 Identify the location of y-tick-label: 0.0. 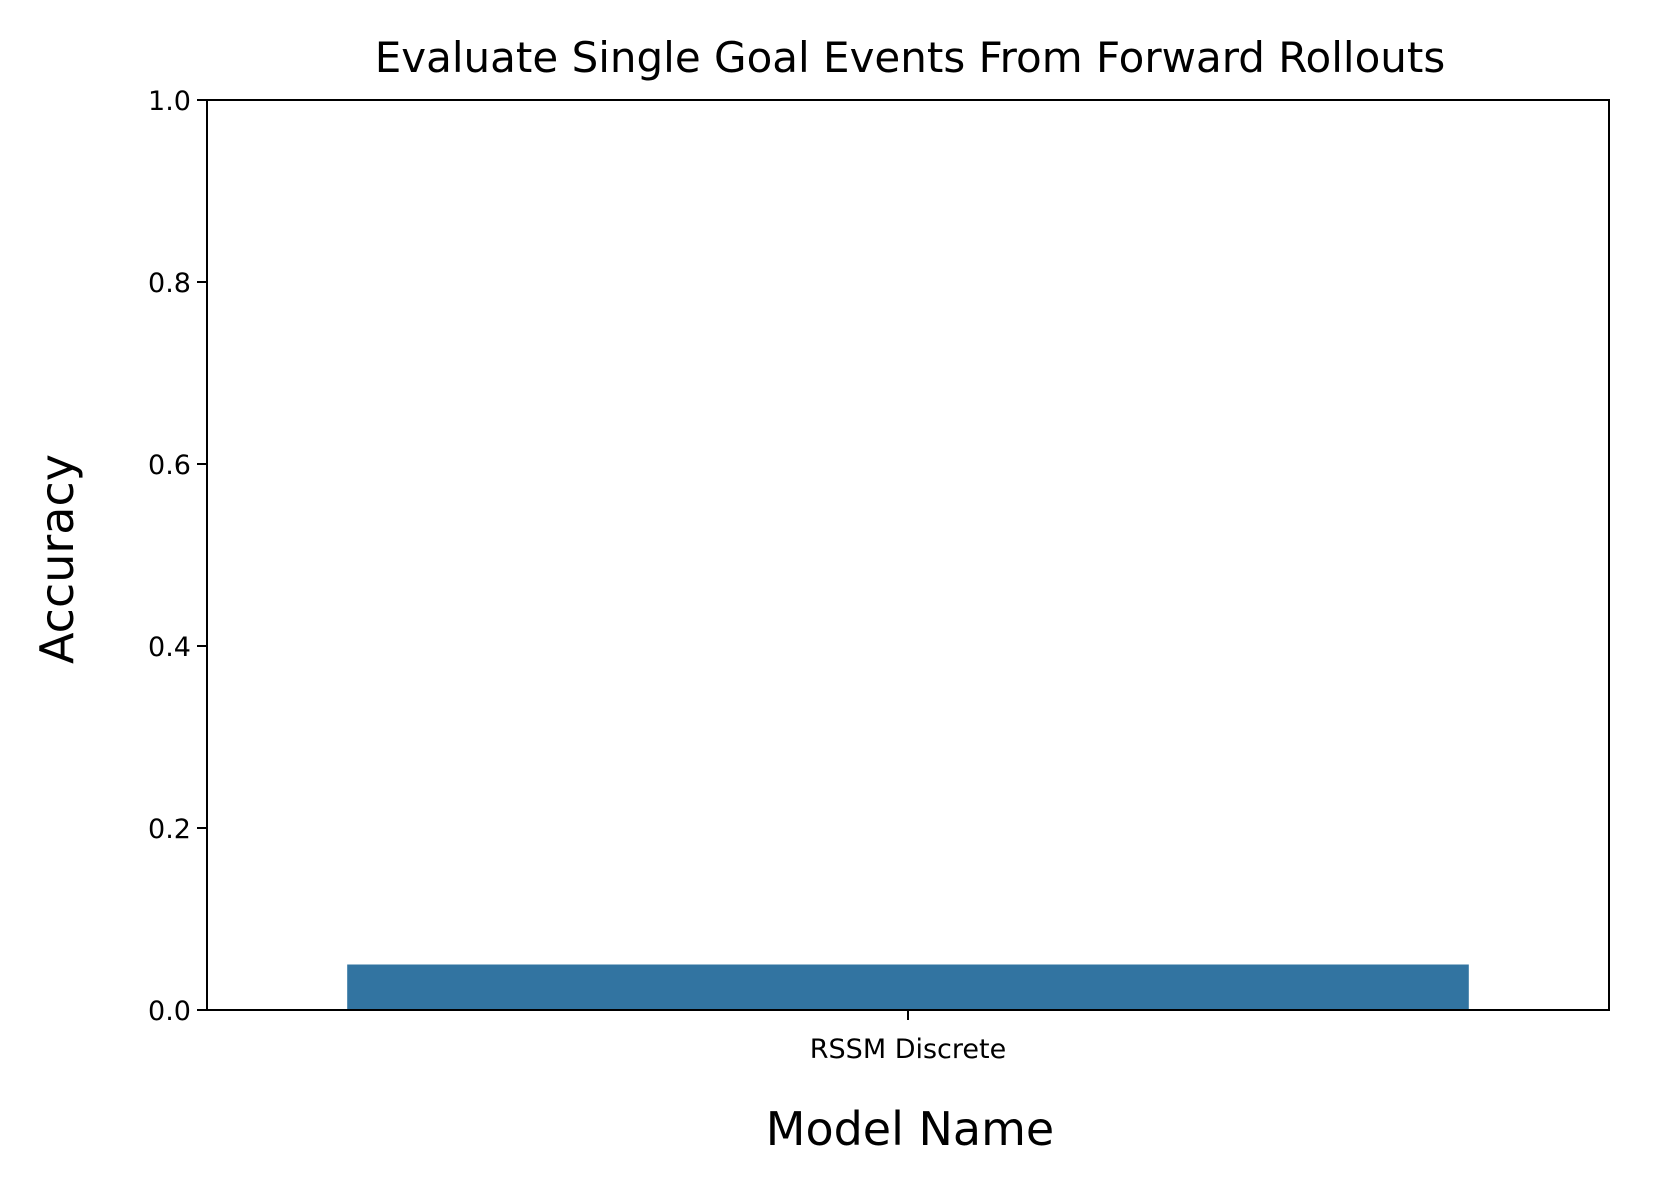
(169, 1011).